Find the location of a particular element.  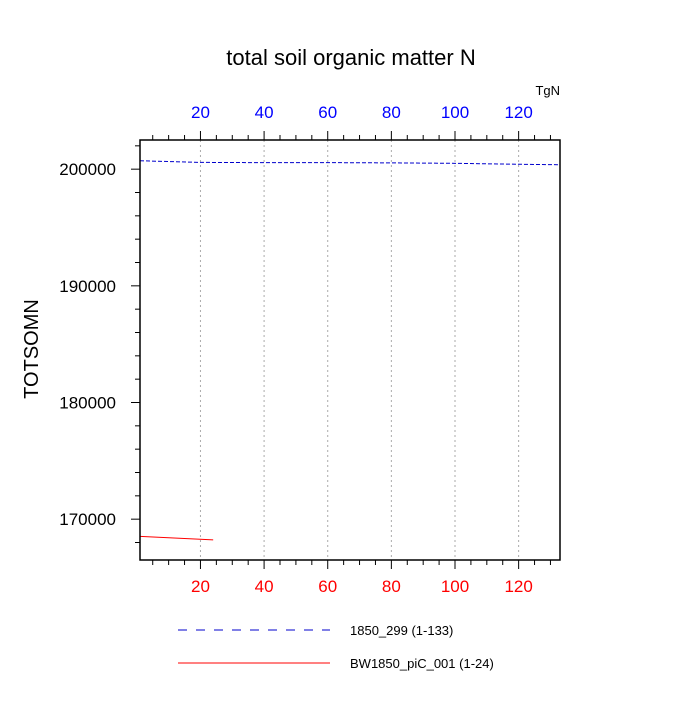

x-tick-label-top: 80 is located at coordinates (391, 112).